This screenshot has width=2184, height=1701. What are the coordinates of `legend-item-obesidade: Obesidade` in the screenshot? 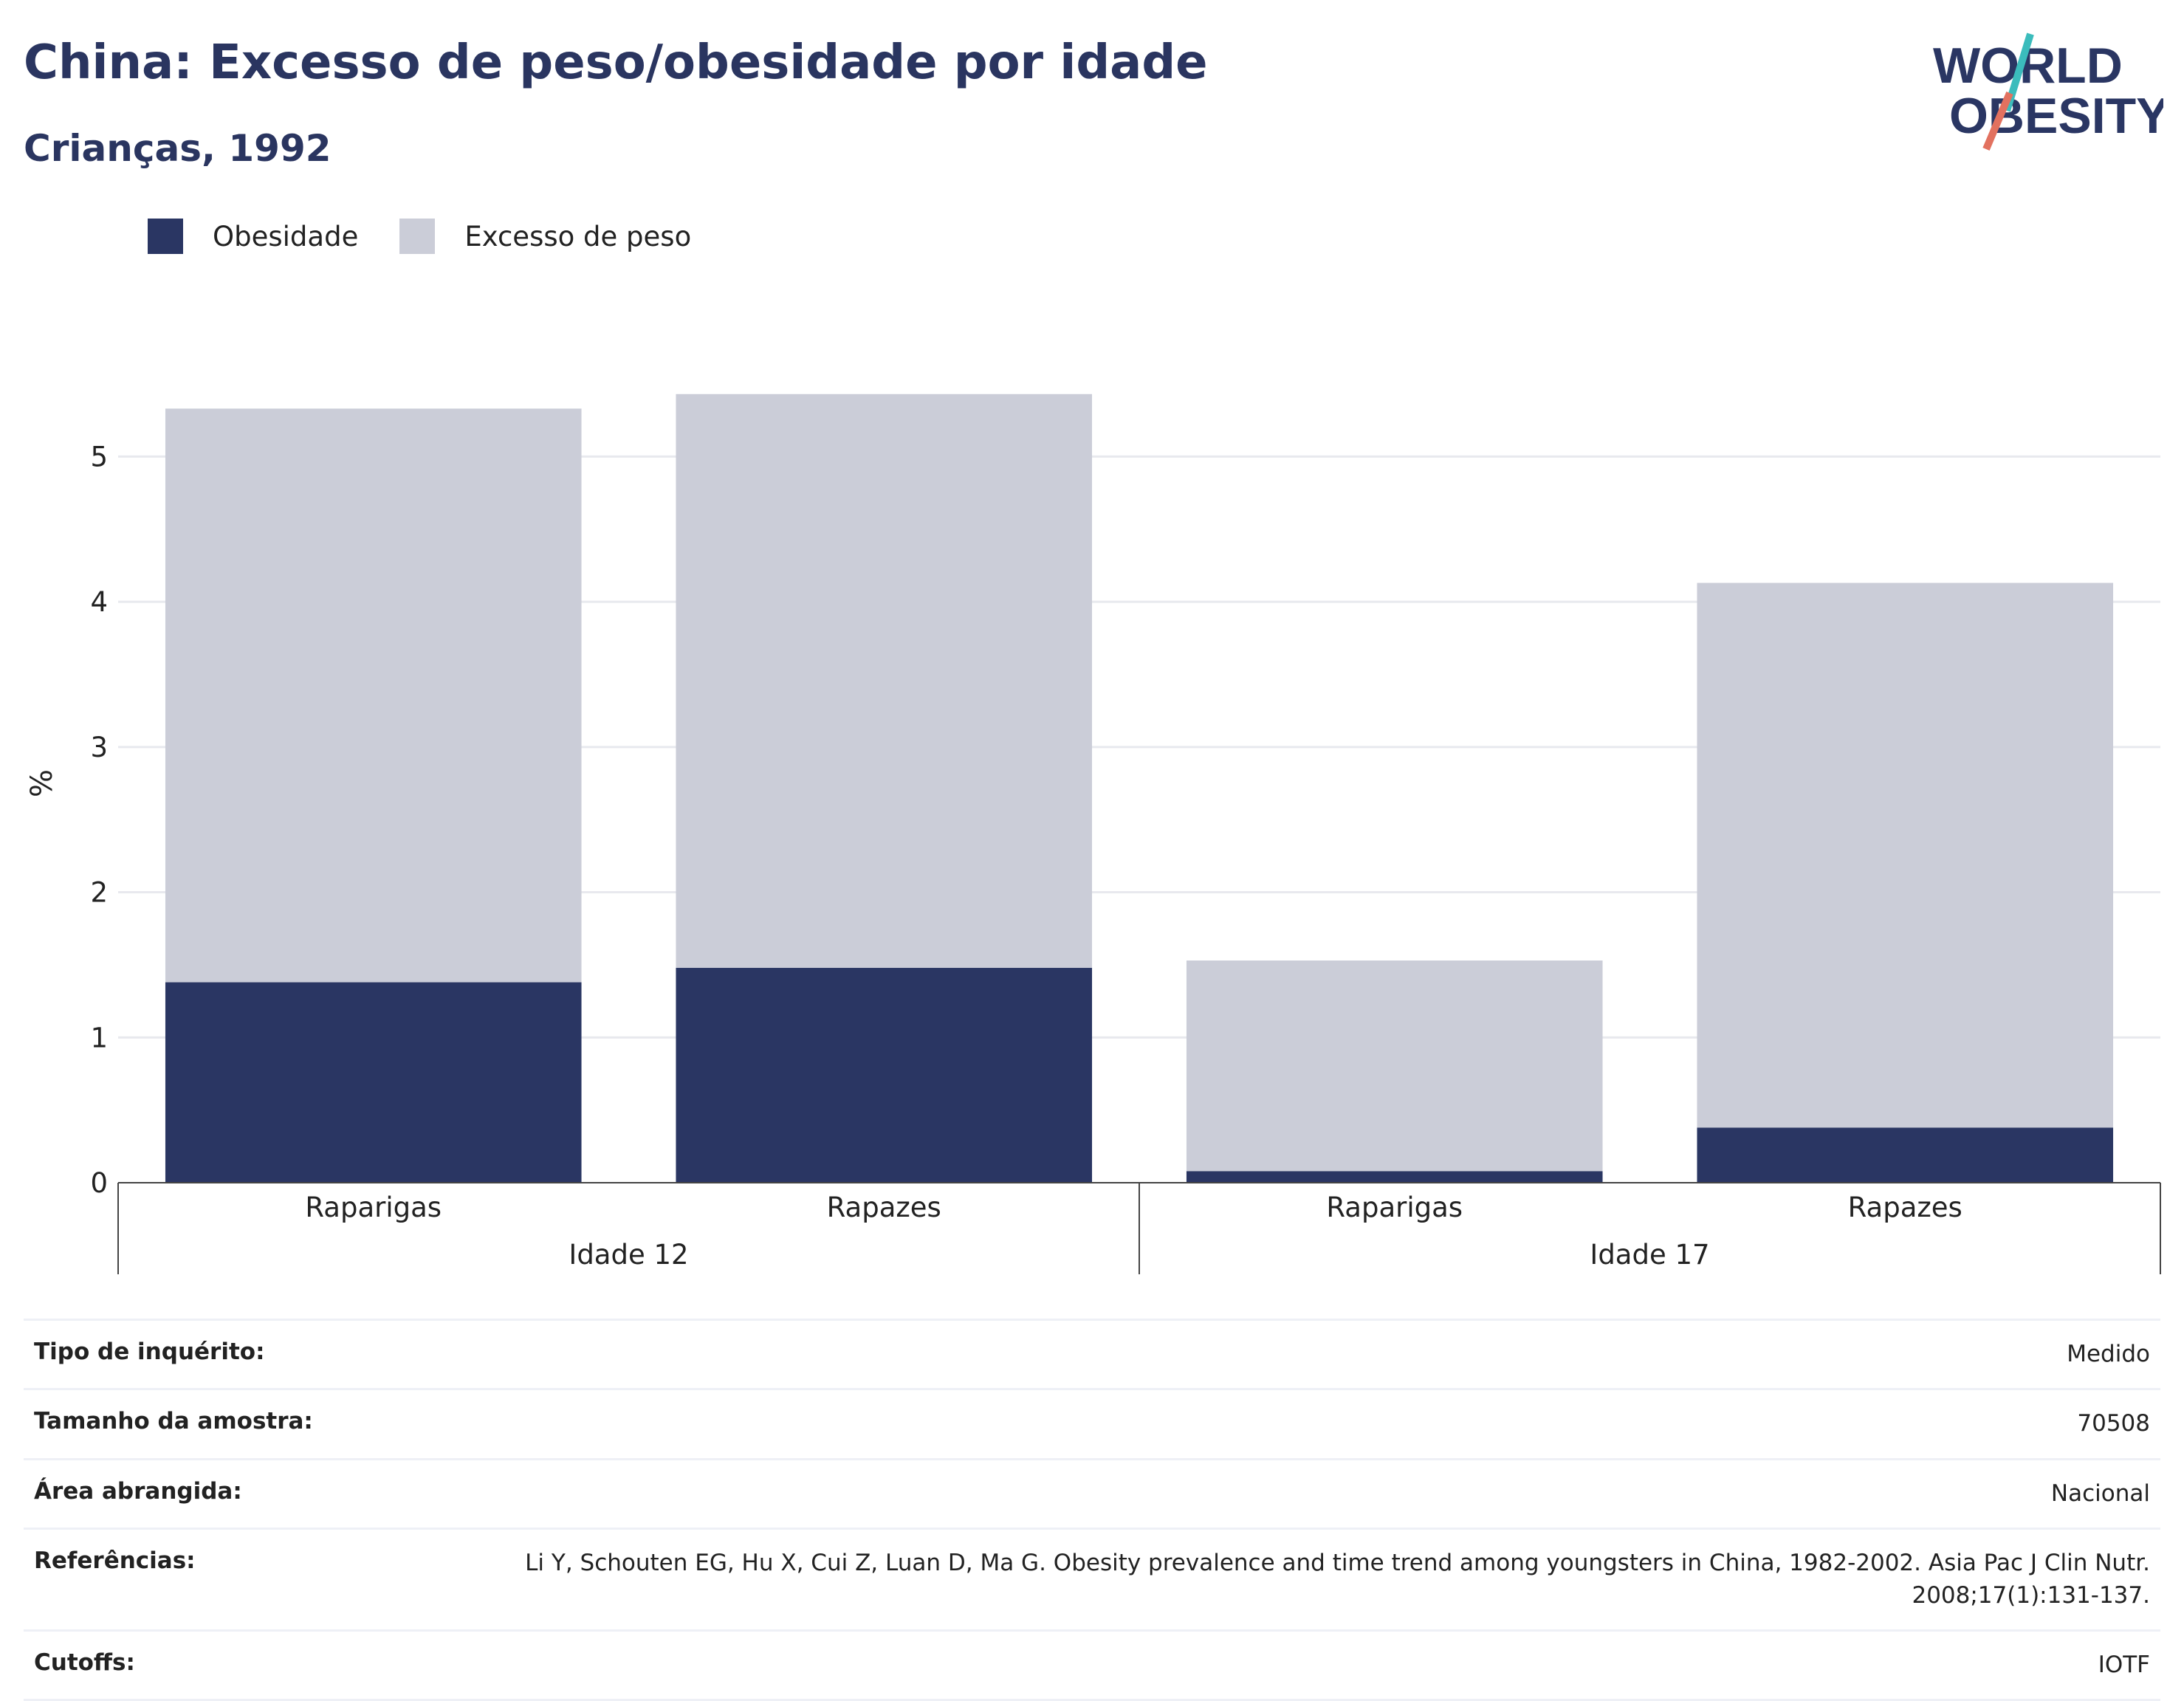 It's located at (253, 236).